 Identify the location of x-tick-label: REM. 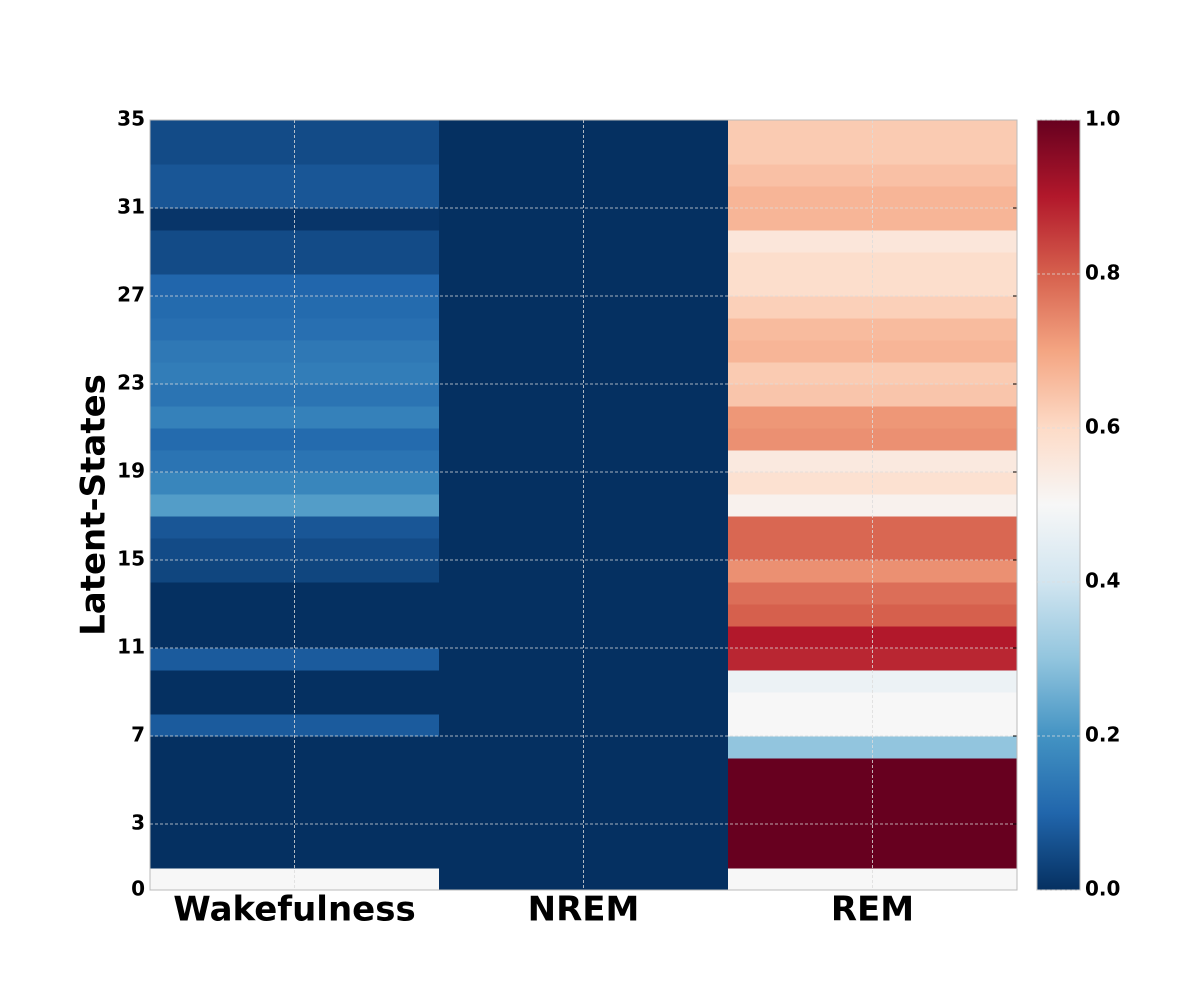
(872, 910).